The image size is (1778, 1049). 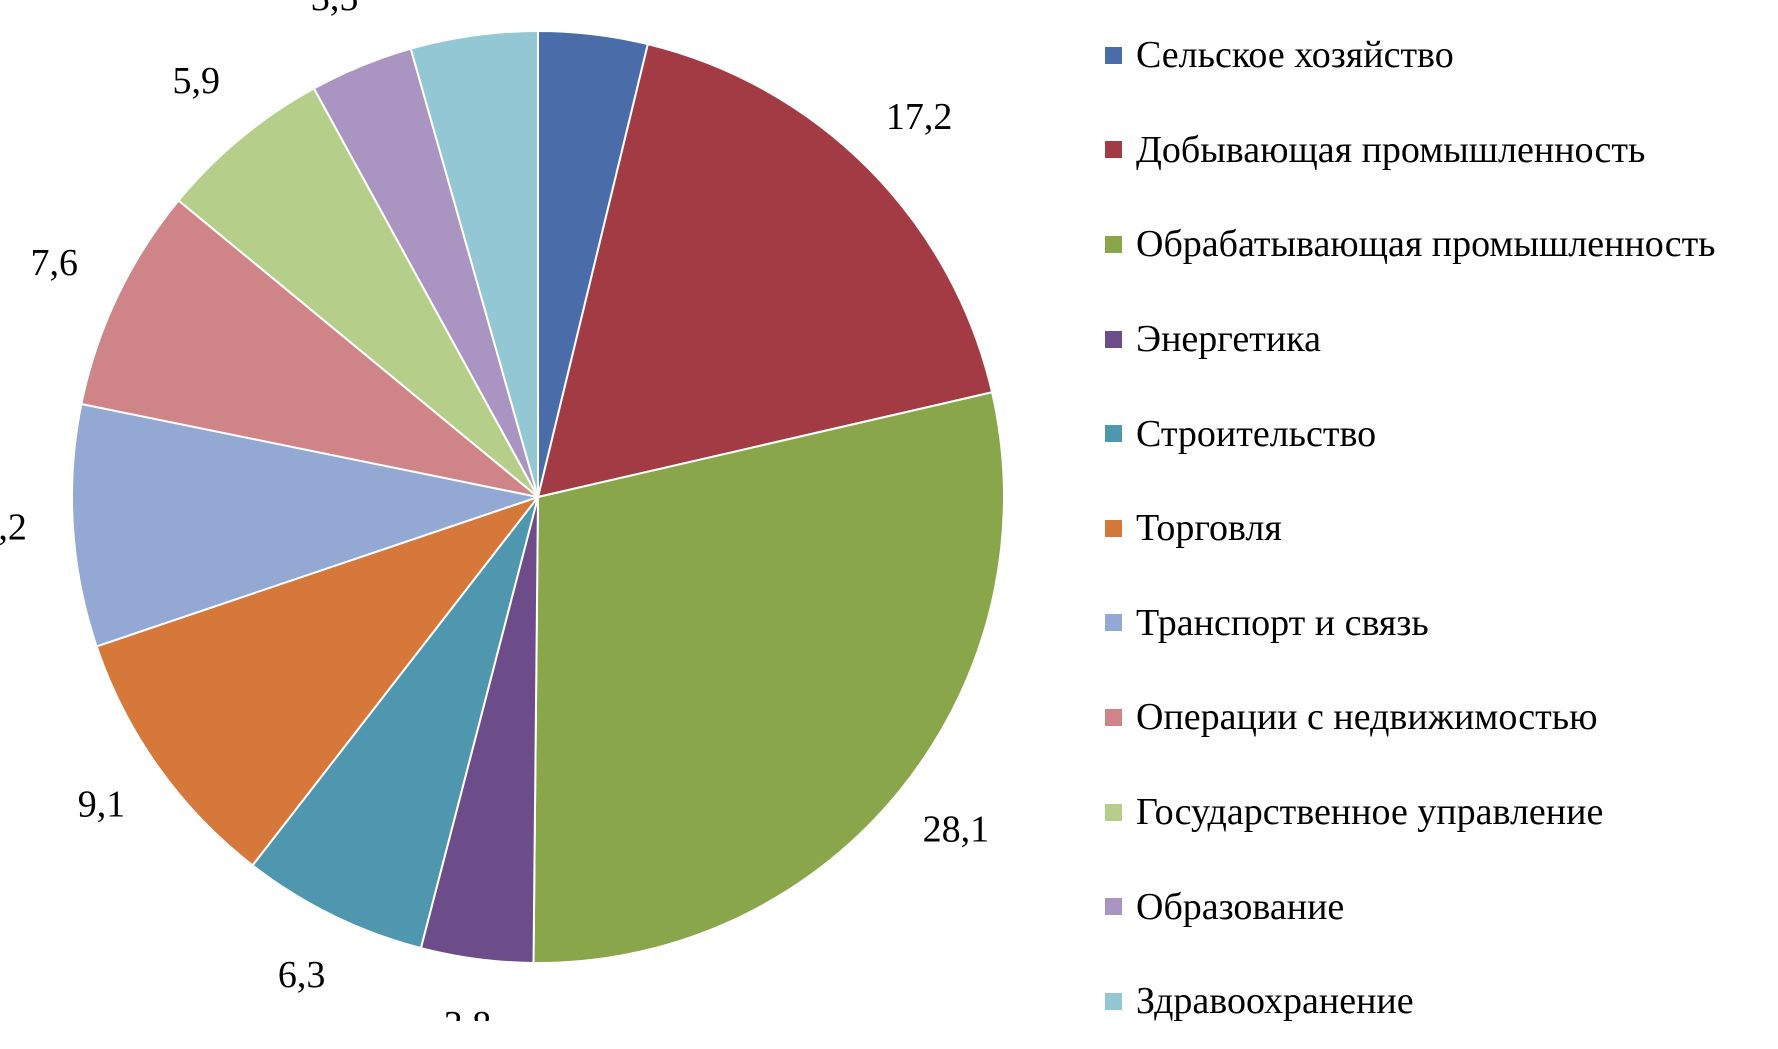 What do you see at coordinates (102, 805) in the screenshot?
I see `data-label: 9,1` at bounding box center [102, 805].